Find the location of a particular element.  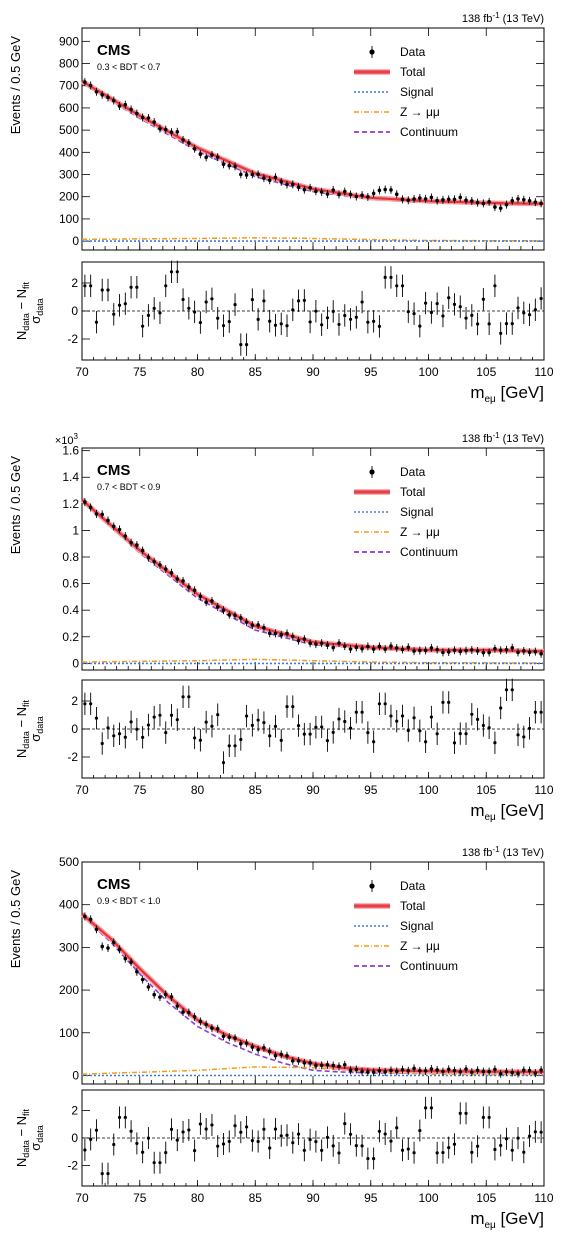

y-multiplier-base: ×10 is located at coordinates (64, 441).